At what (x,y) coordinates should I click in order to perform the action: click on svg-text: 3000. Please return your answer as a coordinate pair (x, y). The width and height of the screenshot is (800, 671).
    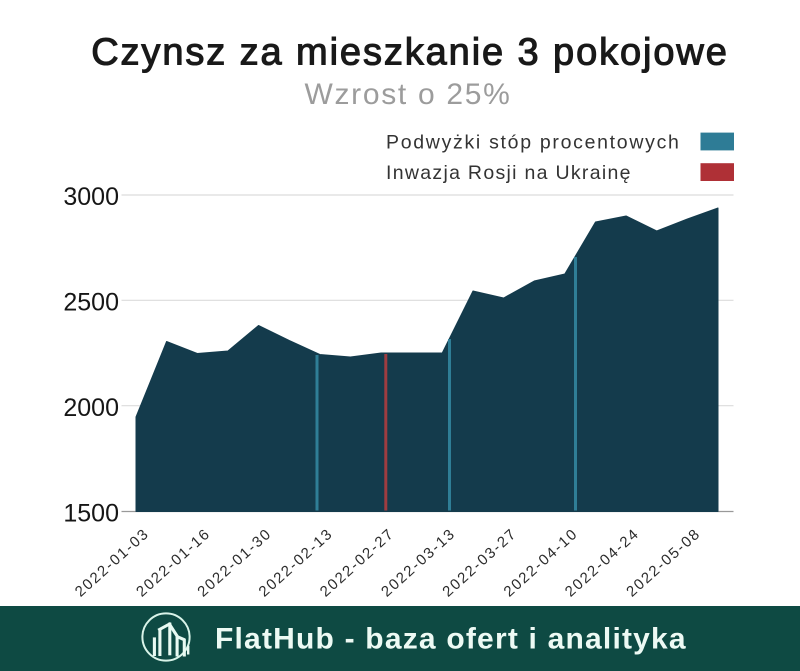
    Looking at the image, I should click on (91, 197).